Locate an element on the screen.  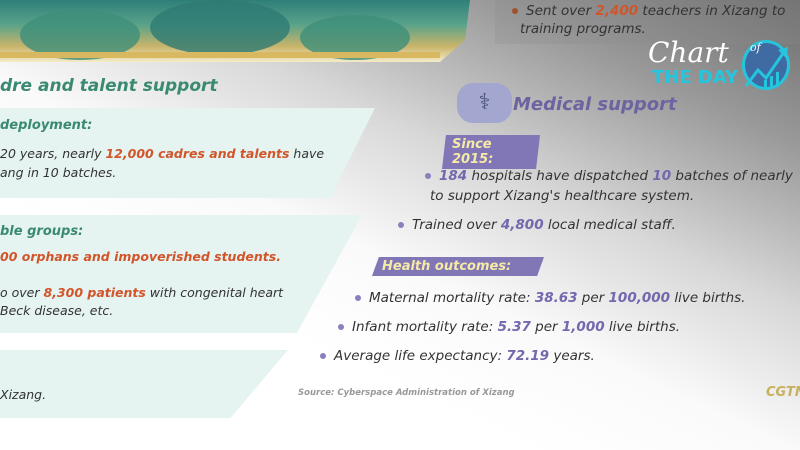
text: Infant mortality rate: is located at coordinates (425, 327).